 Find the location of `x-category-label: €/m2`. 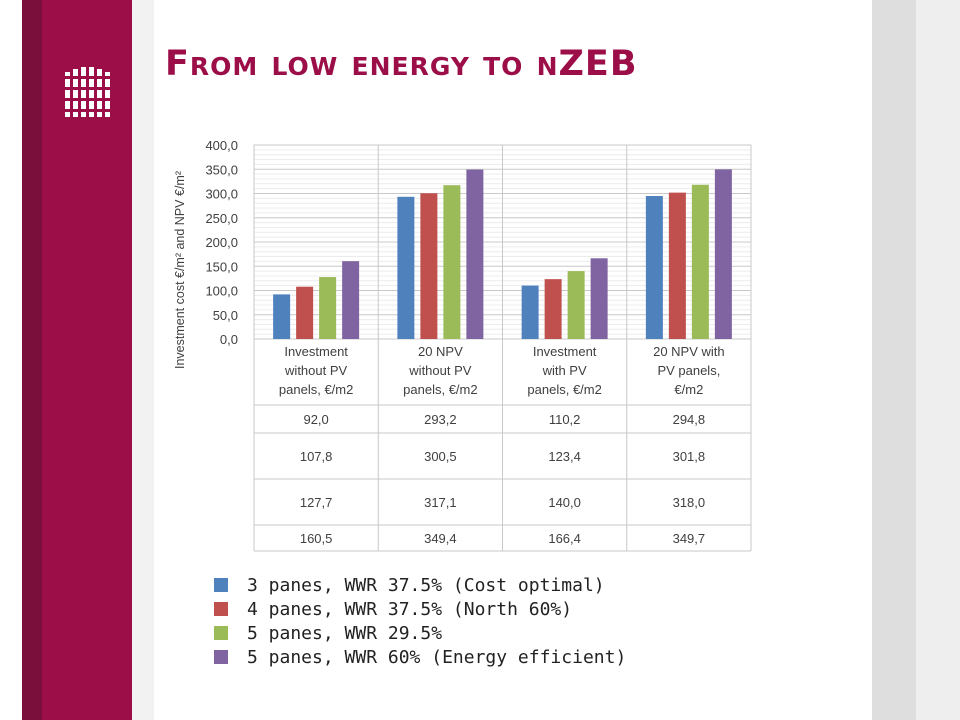

x-category-label: €/m2 is located at coordinates (688, 389).